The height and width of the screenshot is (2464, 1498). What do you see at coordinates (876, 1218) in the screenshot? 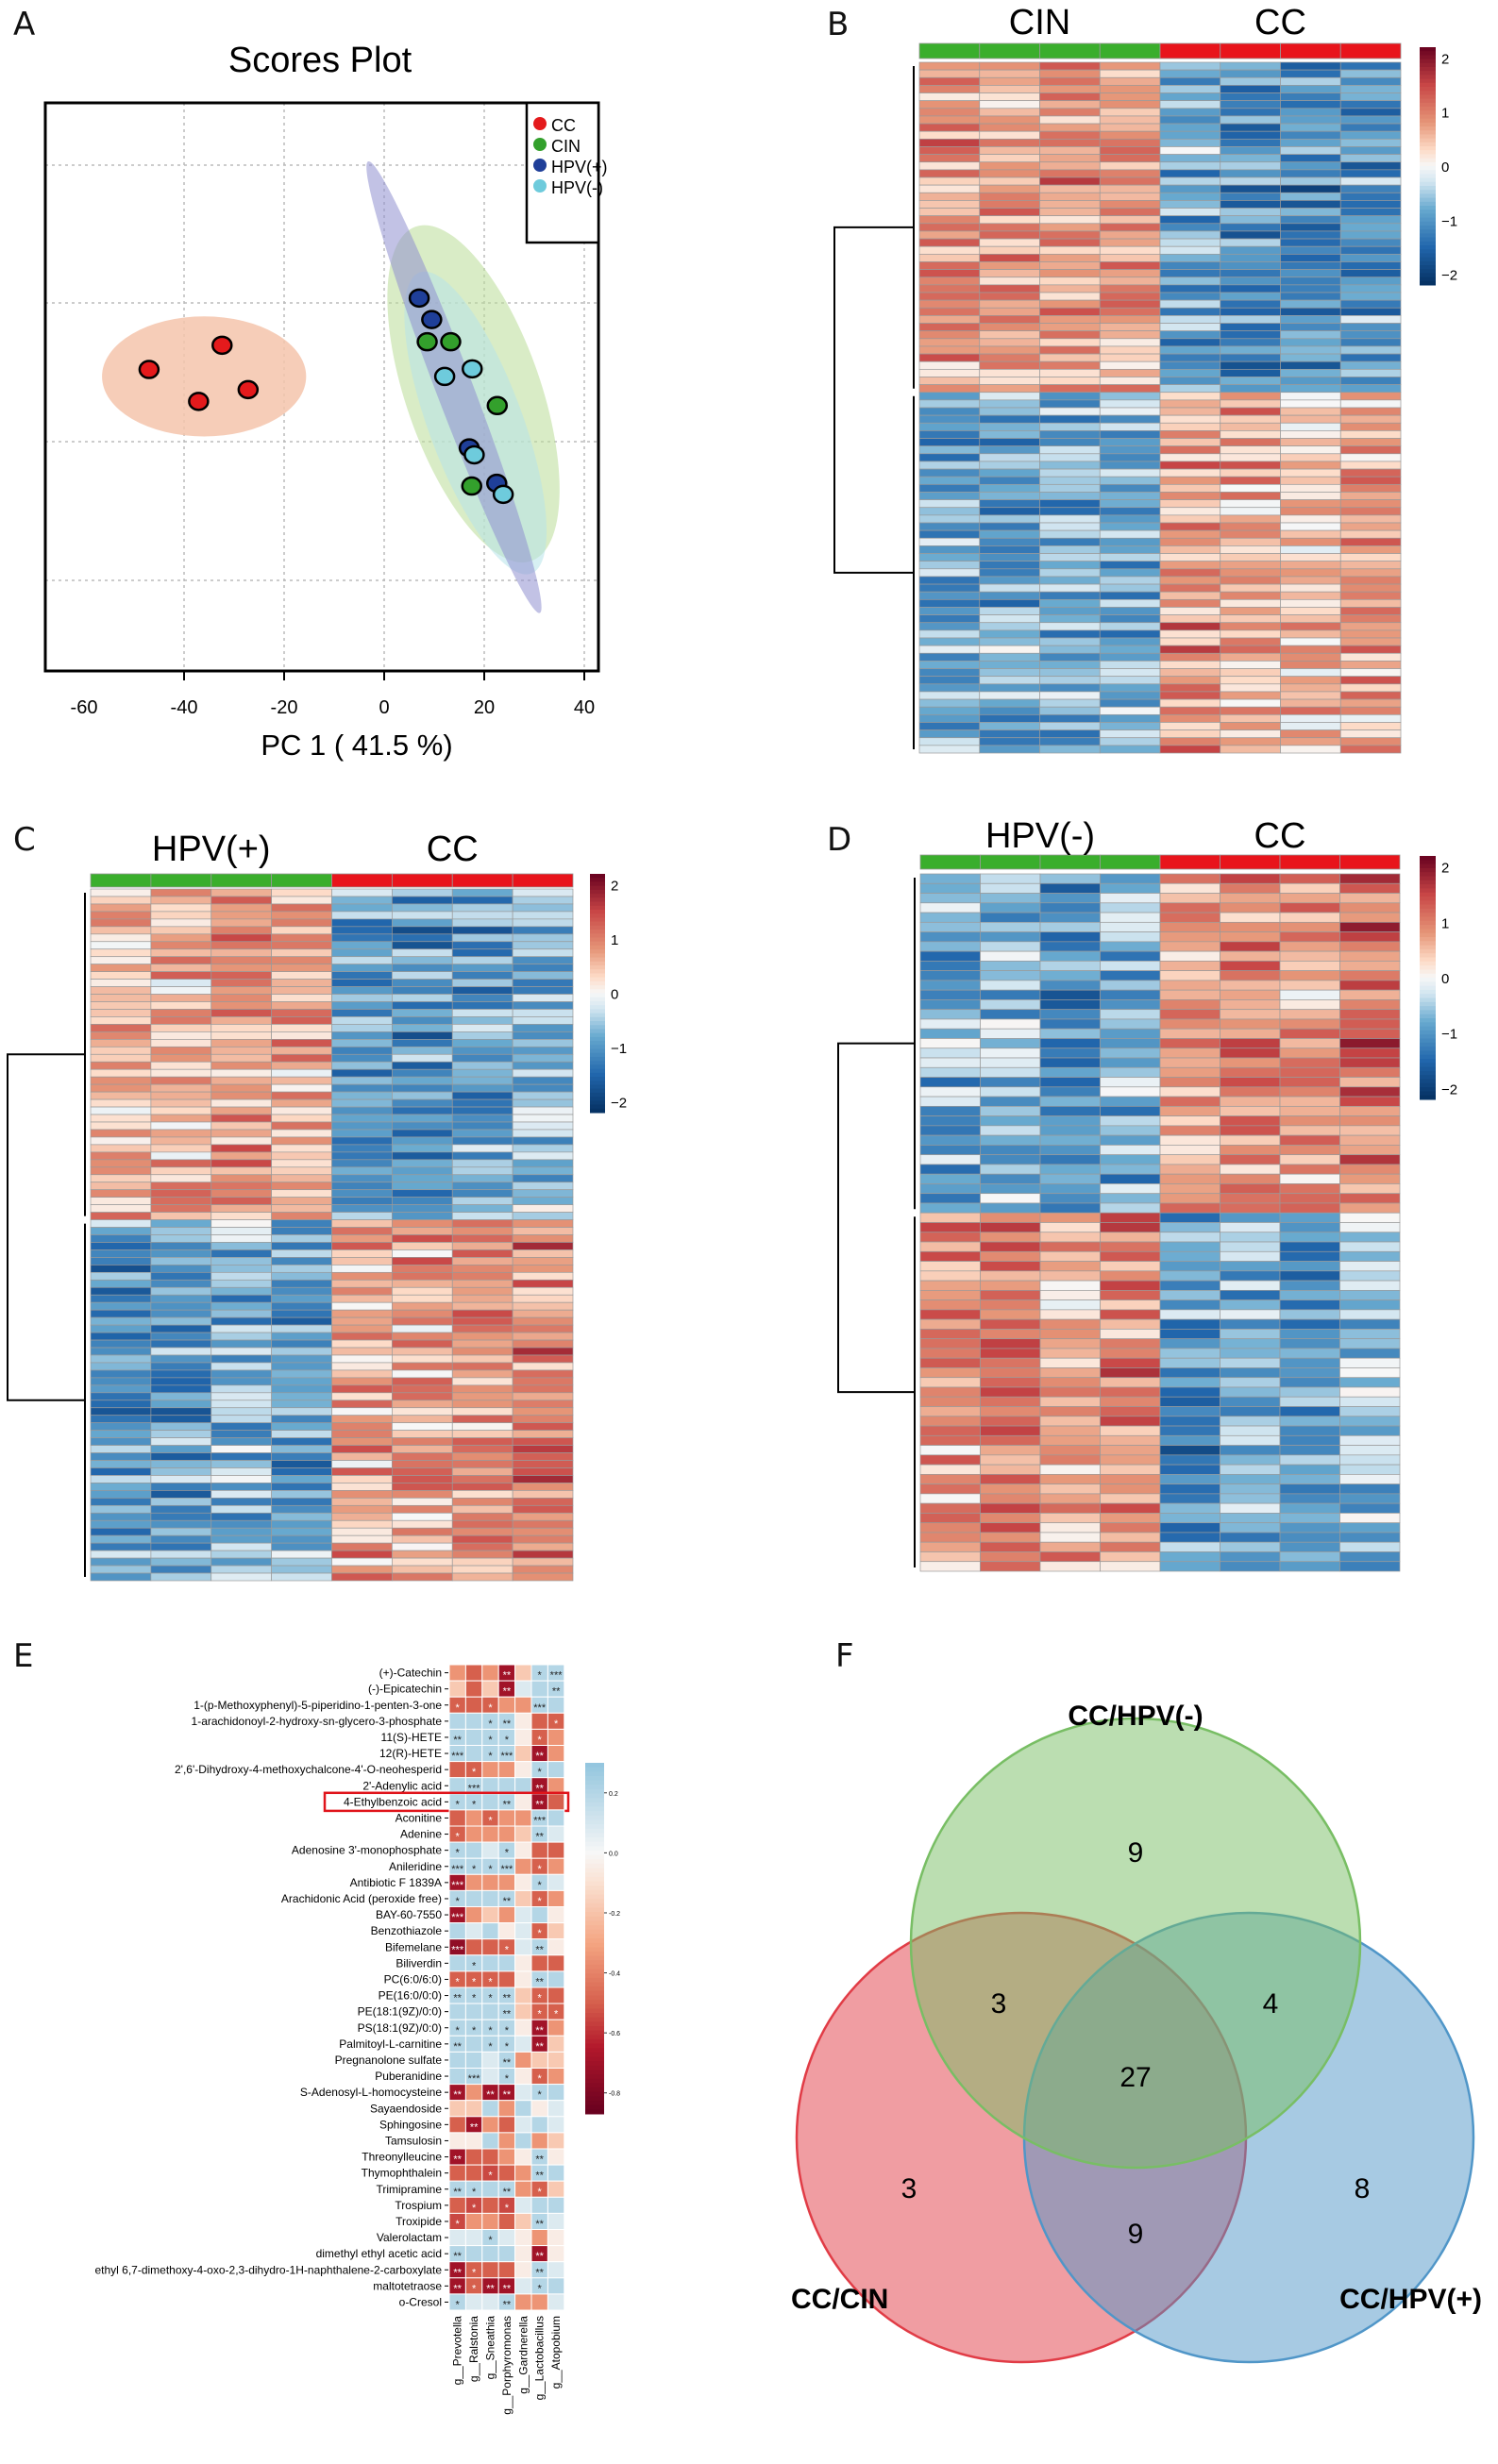
I see `dendrogram-root` at bounding box center [876, 1218].